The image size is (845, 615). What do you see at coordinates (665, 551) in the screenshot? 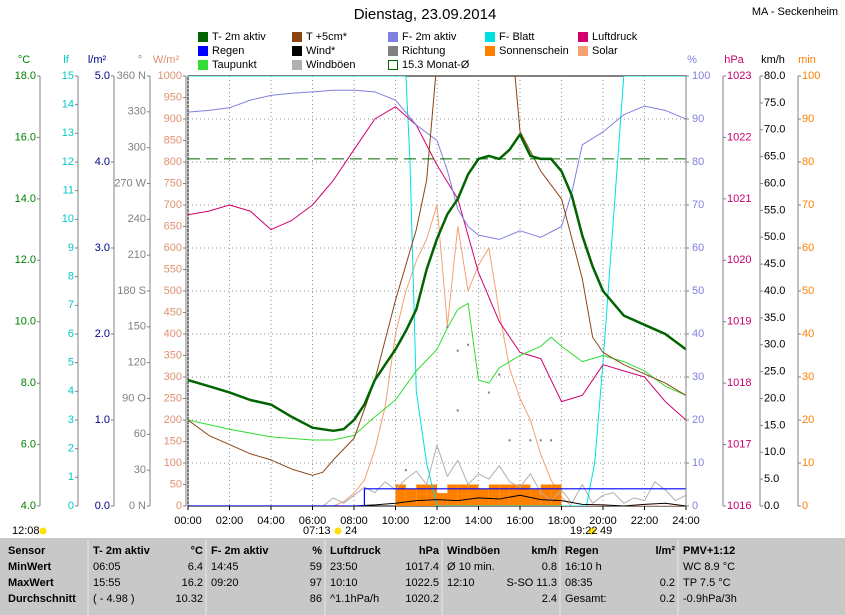
I see `table-cell: l/m²` at bounding box center [665, 551].